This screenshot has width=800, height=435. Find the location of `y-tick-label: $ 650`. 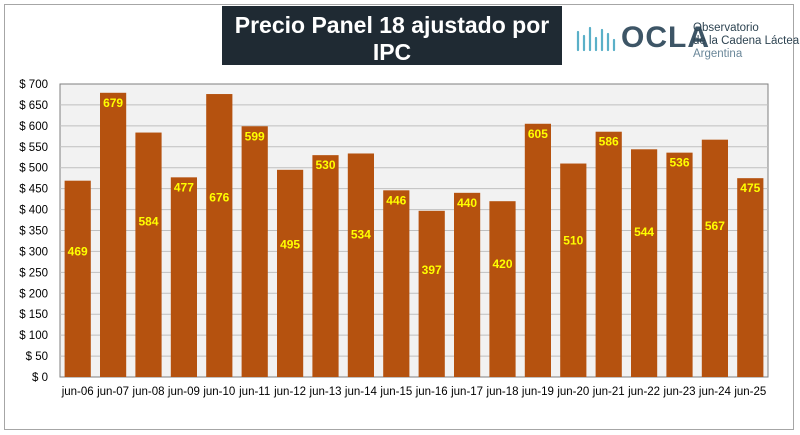

y-tick-label: $ 650 is located at coordinates (33, 106).